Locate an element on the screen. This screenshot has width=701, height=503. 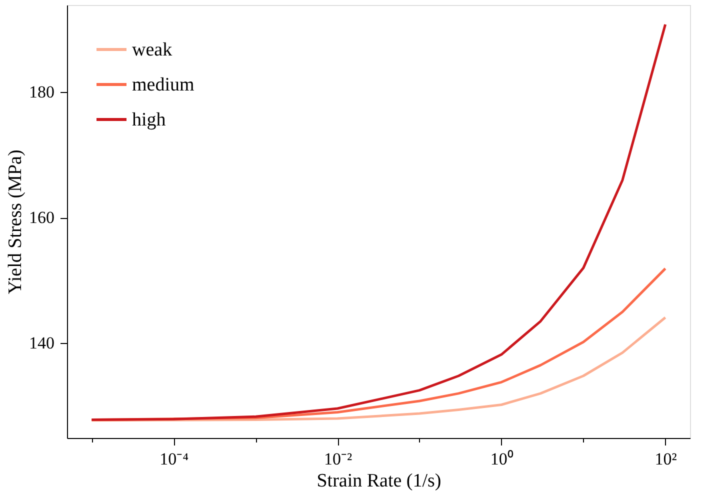
x-tick-label: 10⁰ is located at coordinates (502, 459).